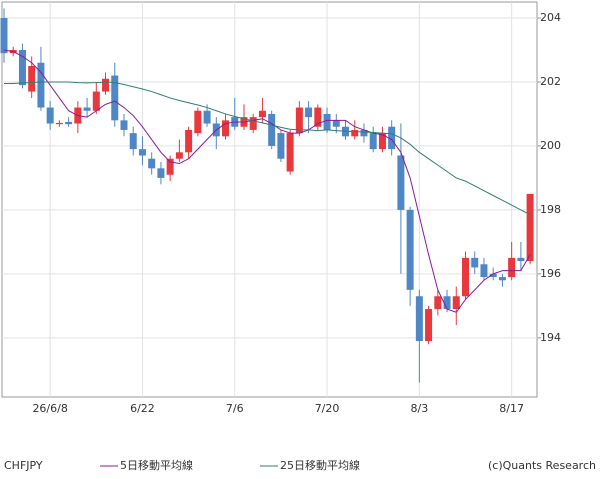 Image resolution: width=600 pixels, height=479 pixels. I want to click on x-tick-label: 26/6/8, so click(49, 408).